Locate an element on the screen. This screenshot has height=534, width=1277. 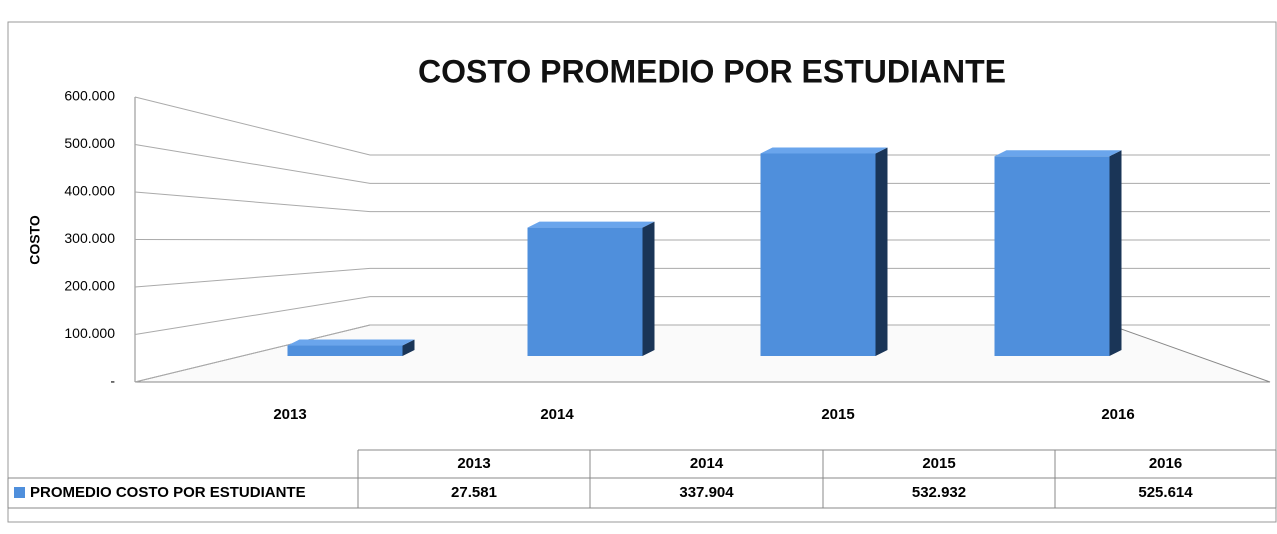
table-header: 2016 is located at coordinates (1165, 463).